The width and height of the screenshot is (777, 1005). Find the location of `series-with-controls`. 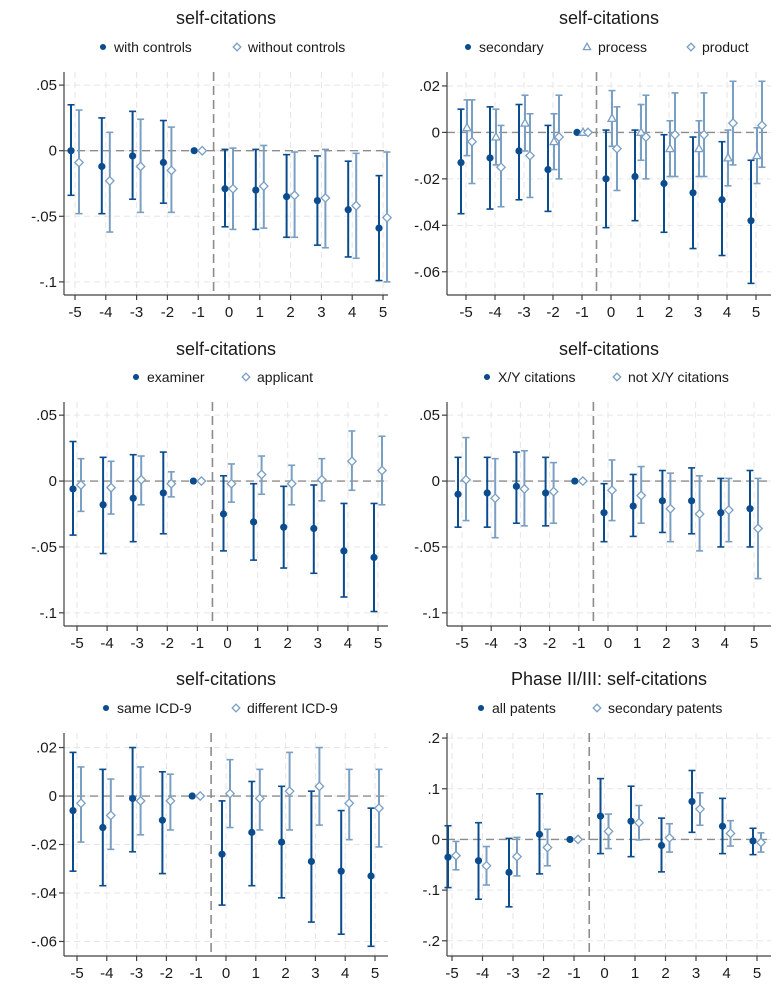

series-with-controls is located at coordinates (225, 192).